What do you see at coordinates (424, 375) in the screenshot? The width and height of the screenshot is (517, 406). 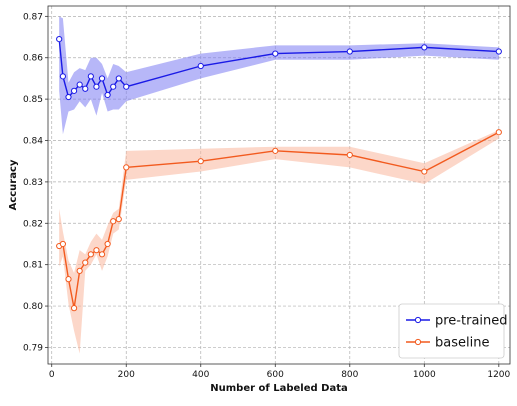 I see `x-tick-label: 1000` at bounding box center [424, 375].